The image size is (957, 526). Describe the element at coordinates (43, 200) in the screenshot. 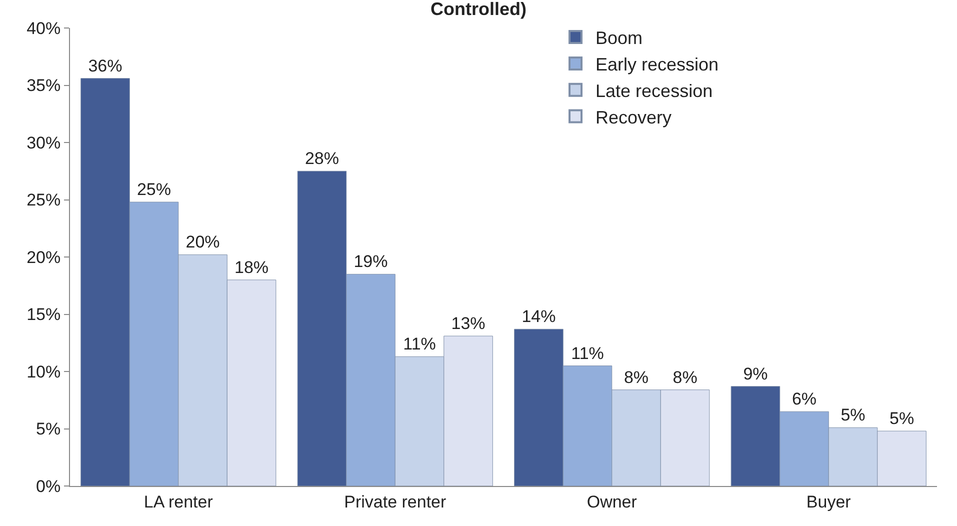

I see `y-tick-label: 25%` at that location.